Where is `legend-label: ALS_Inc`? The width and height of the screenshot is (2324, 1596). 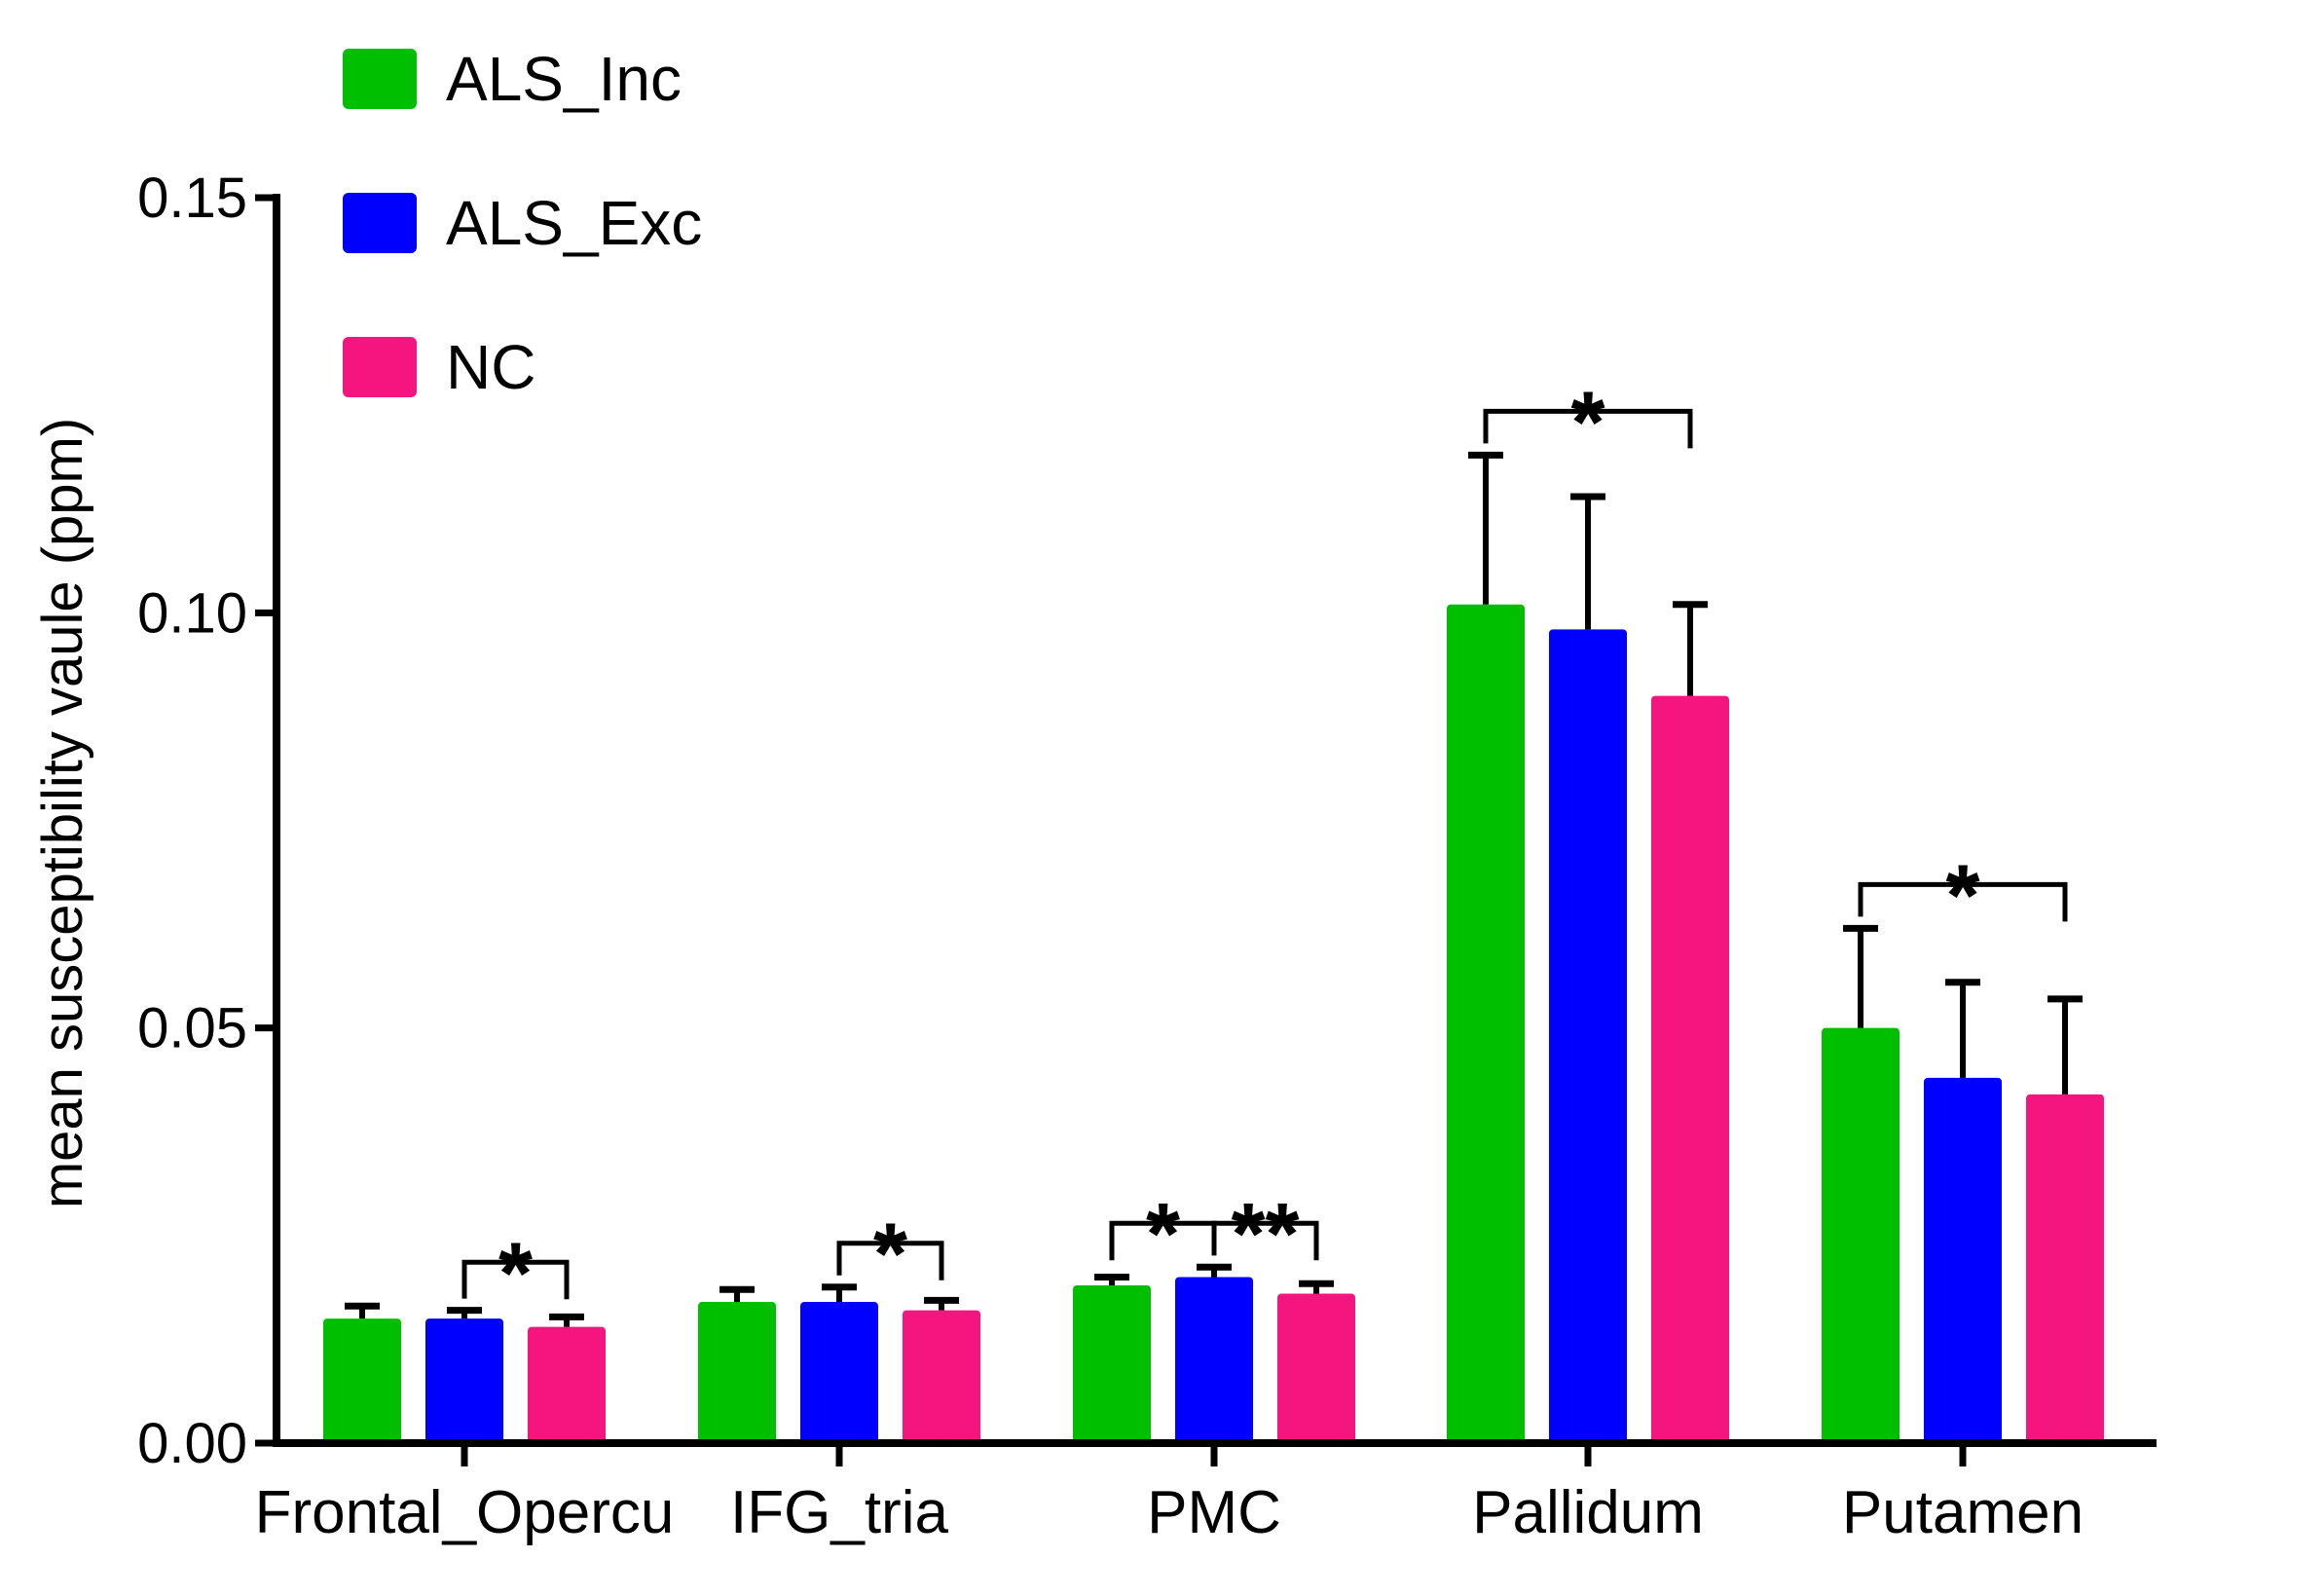
legend-label: ALS_Inc is located at coordinates (564, 79).